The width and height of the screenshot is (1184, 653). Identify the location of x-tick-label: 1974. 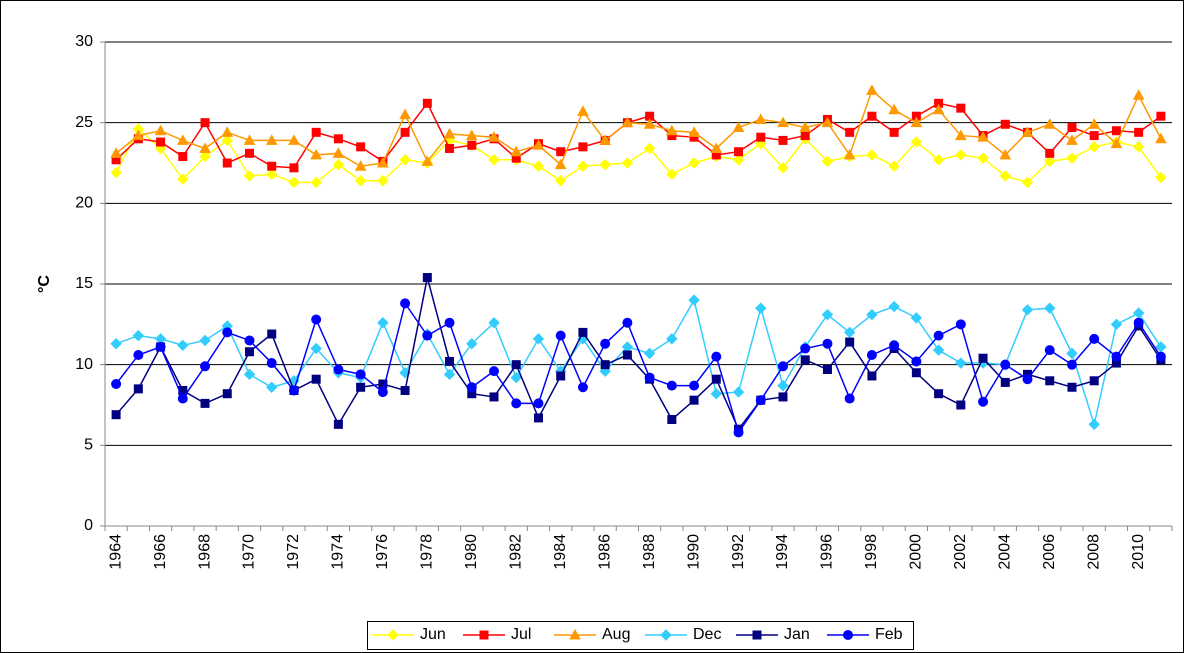
(338, 552).